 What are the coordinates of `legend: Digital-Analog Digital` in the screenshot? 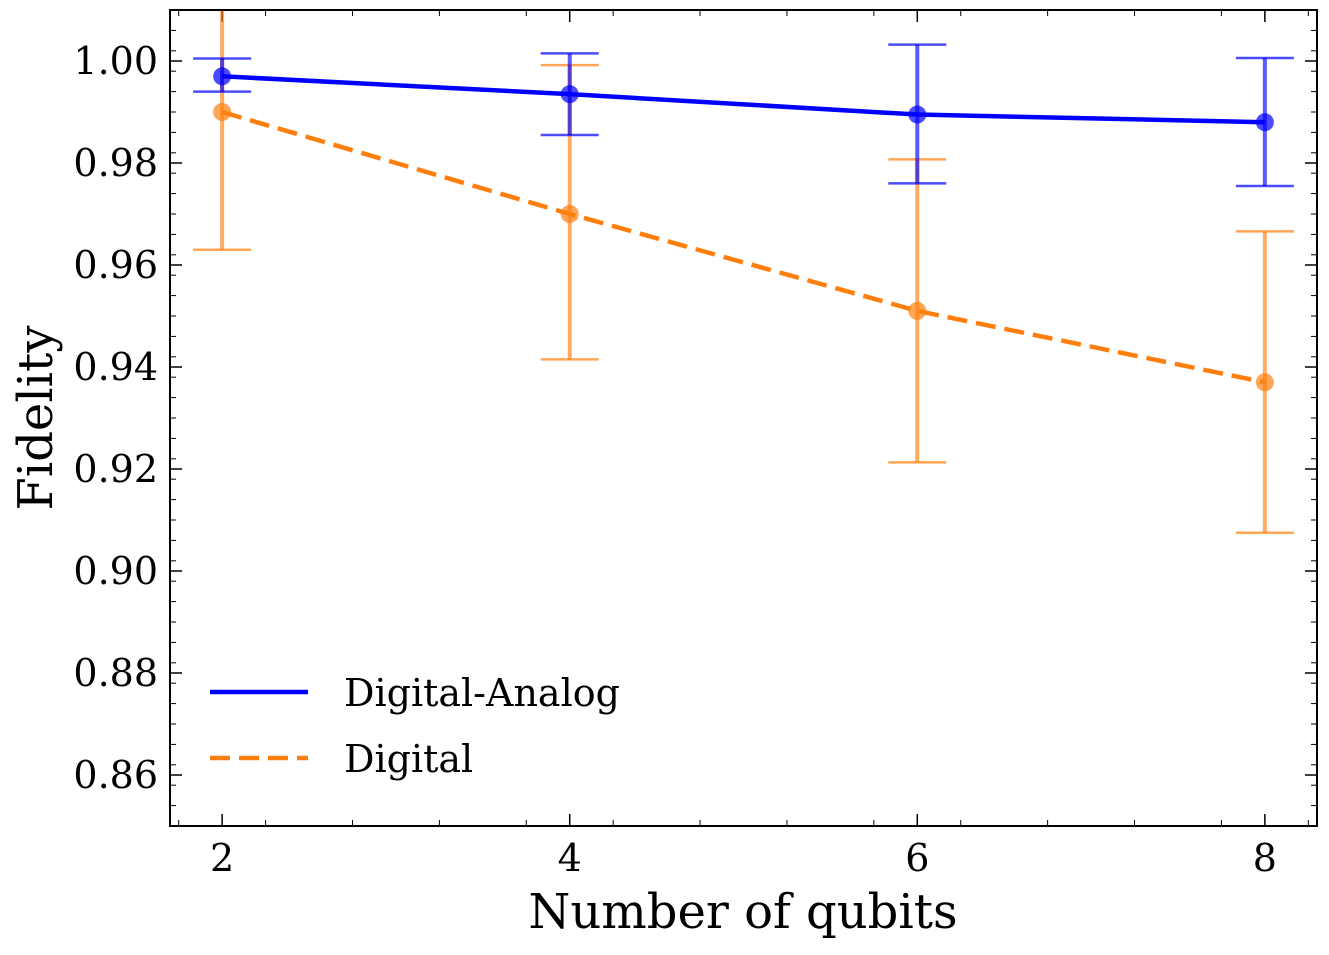 It's located at (415, 726).